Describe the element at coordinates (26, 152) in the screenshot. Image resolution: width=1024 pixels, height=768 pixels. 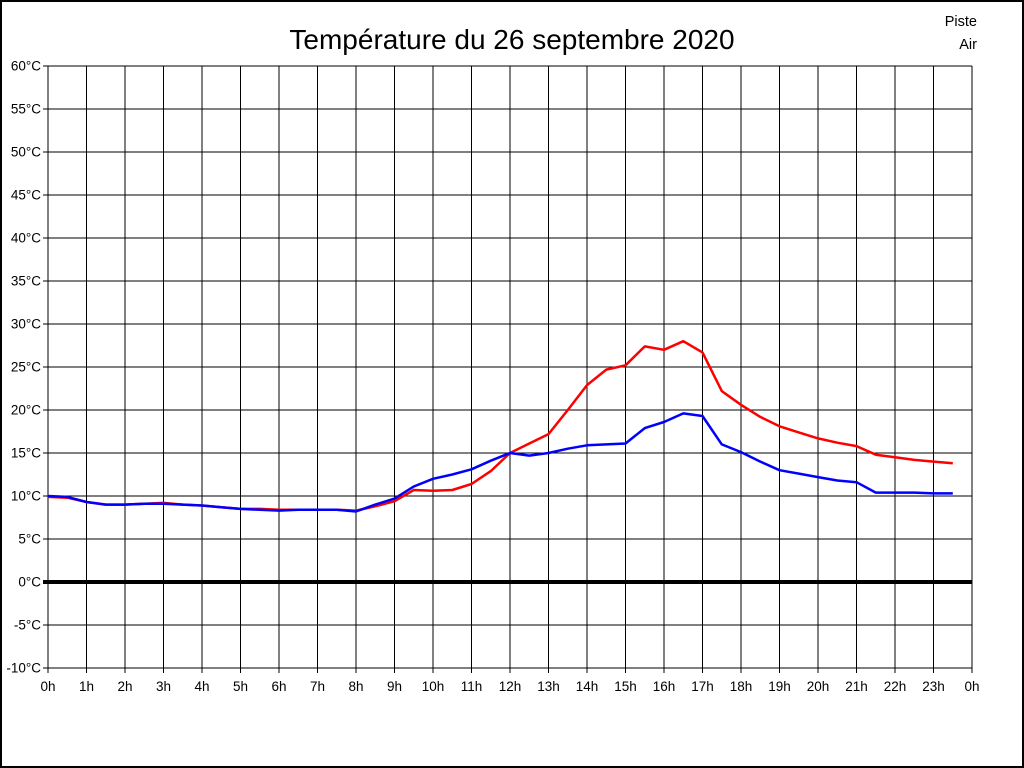
I see `y-tick-label: 50°C` at that location.